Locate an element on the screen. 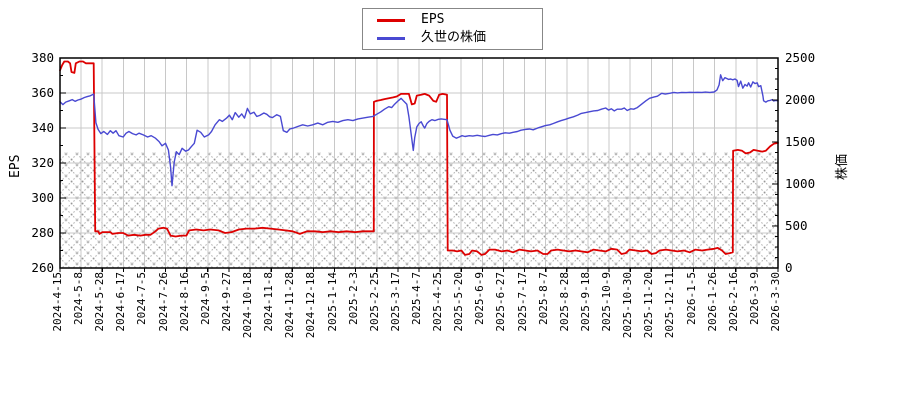 Image resolution: width=900 pixels, height=400 pixels. x-axis-tick-label: 2025-4-7 is located at coordinates (416, 298).